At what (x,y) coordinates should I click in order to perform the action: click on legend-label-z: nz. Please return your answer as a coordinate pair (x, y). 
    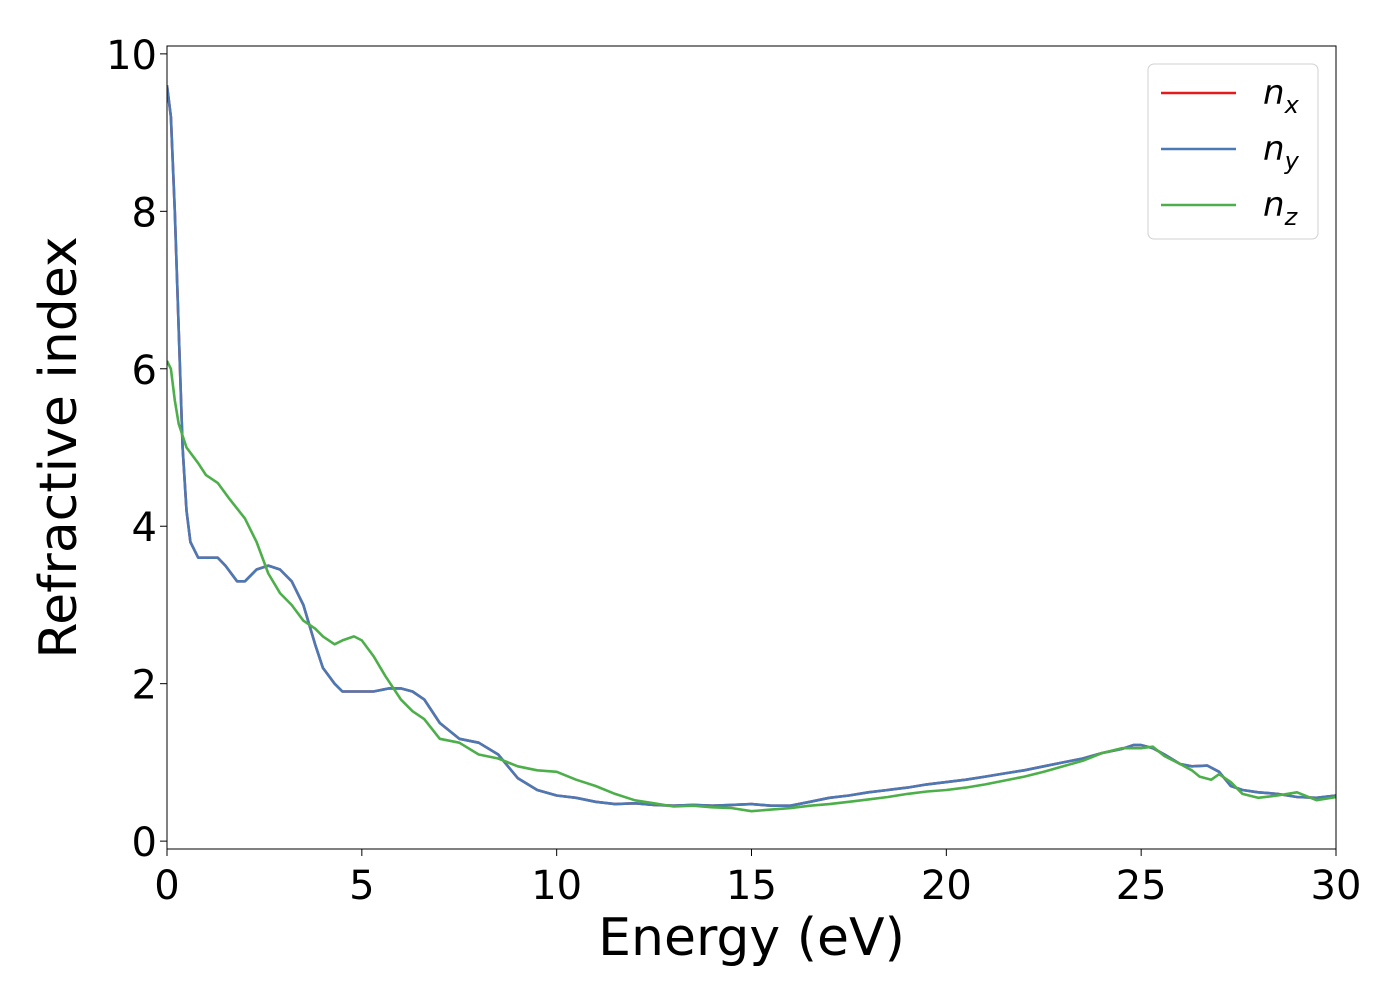
    Looking at the image, I should click on (1281, 208).